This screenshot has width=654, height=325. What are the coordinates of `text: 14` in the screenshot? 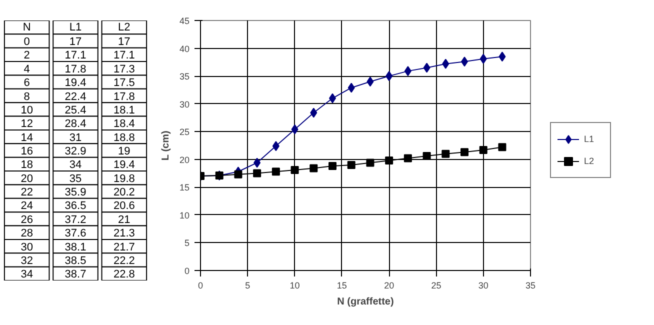 It's located at (26, 138).